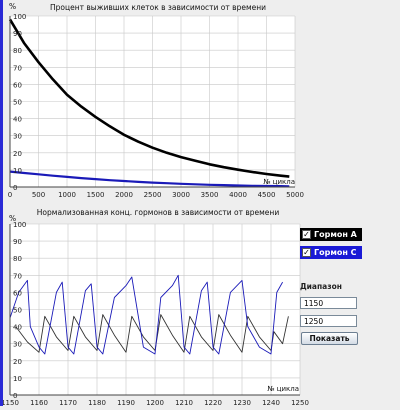 The height and width of the screenshot is (410, 400). Describe the element at coordinates (17, 379) in the screenshot. I see `hormone-y-tick: 10` at that location.